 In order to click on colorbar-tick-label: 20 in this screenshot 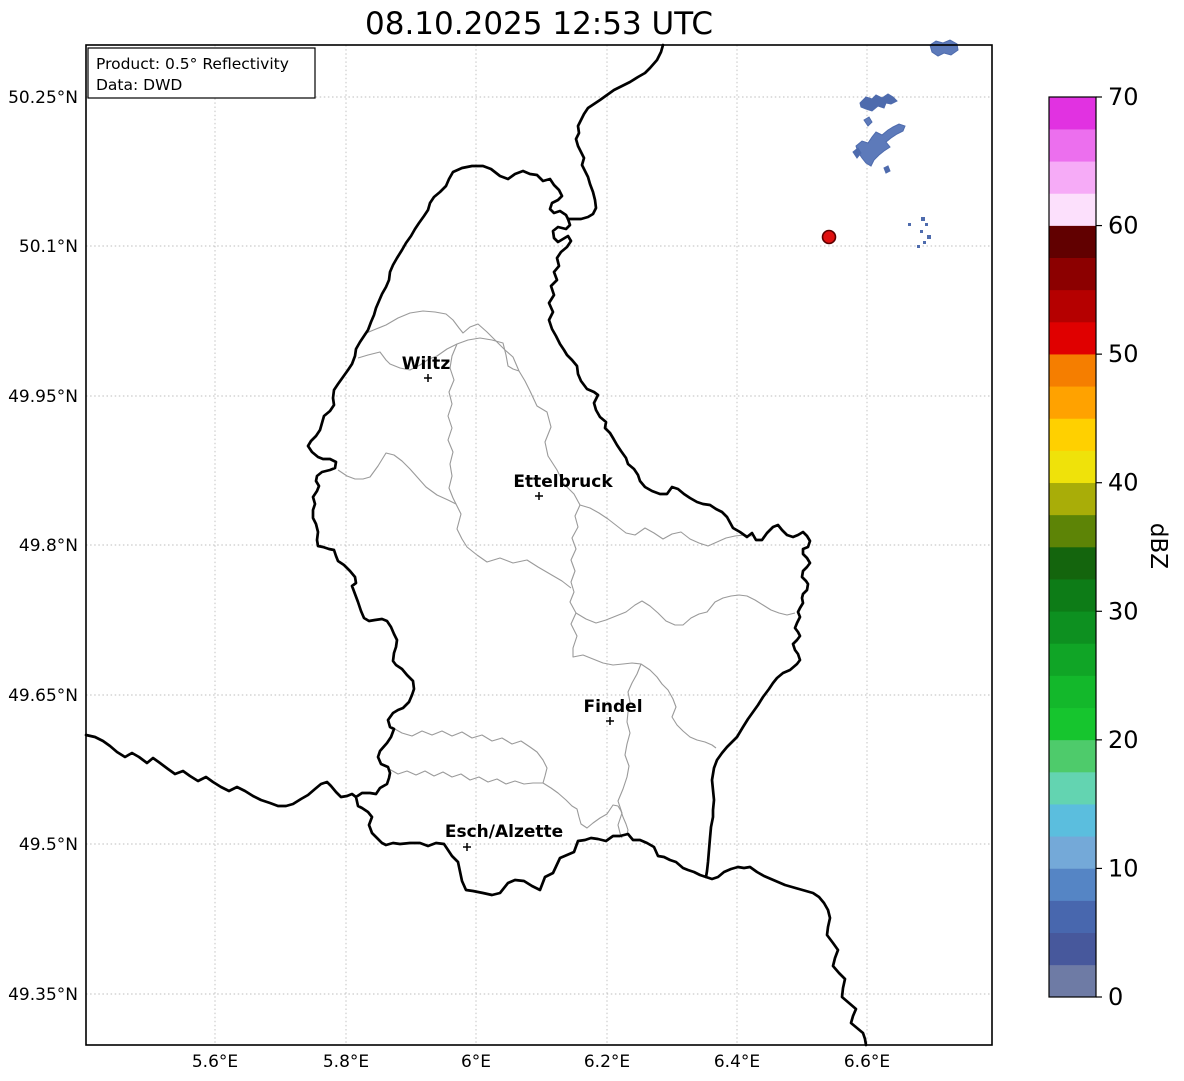, I will do `click(1123, 740)`.